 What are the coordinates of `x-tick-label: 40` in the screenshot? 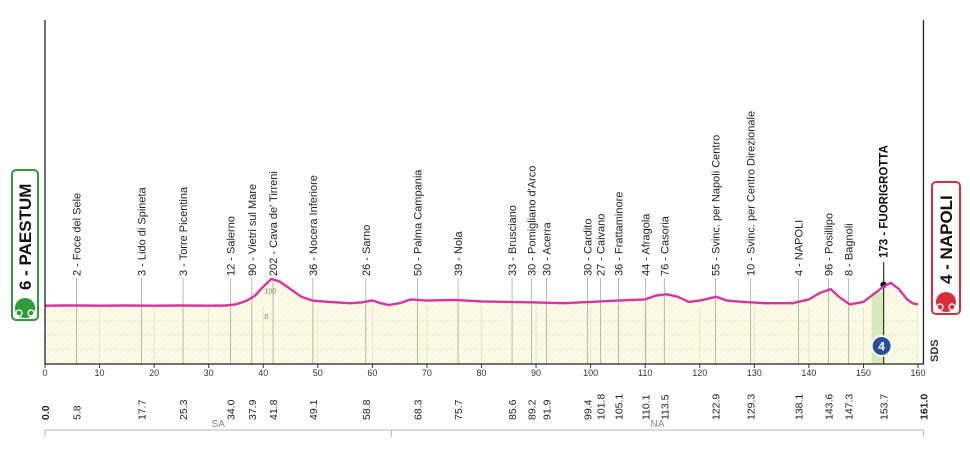 It's located at (263, 373).